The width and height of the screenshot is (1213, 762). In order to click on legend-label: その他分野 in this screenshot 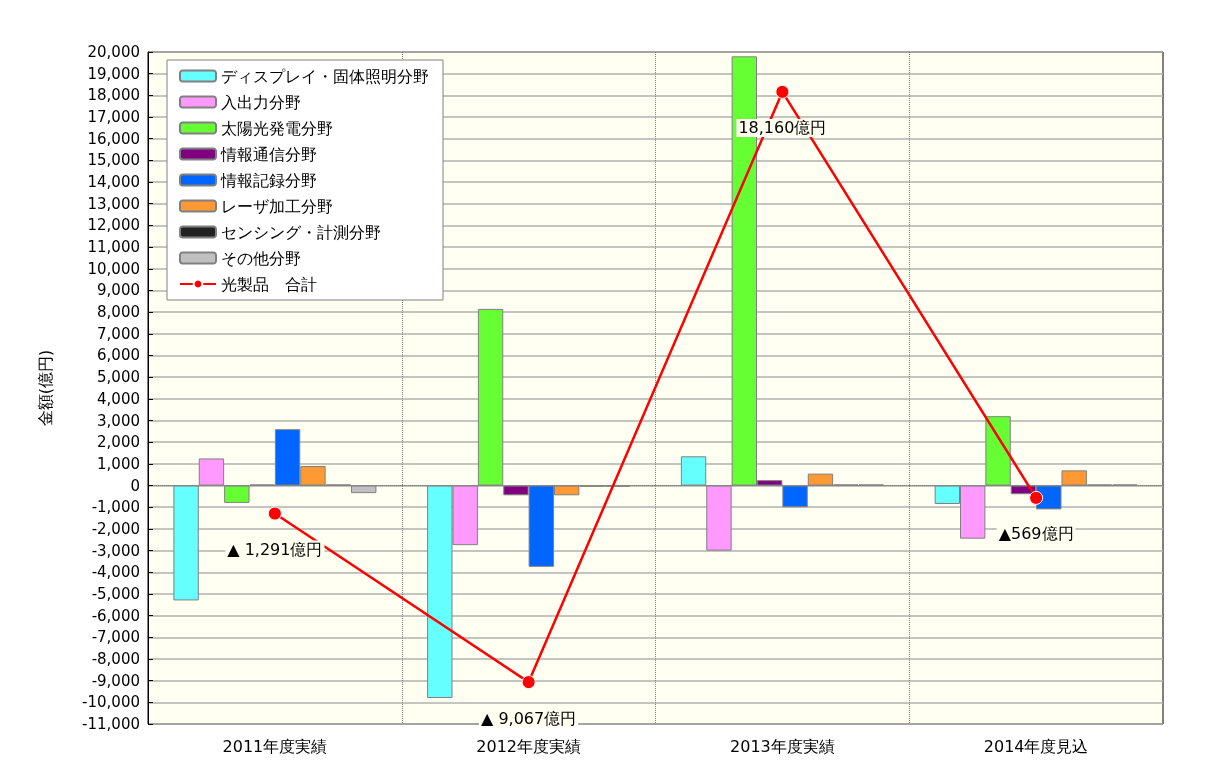, I will do `click(261, 258)`.